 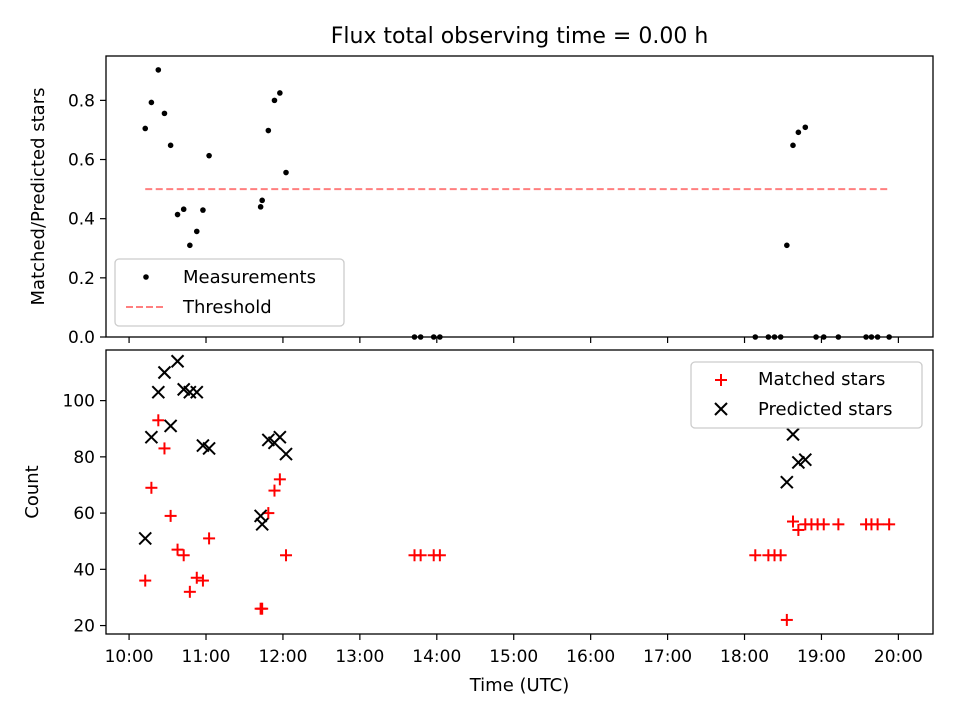 What do you see at coordinates (129, 657) in the screenshot?
I see `x-tick-label: 10:00` at bounding box center [129, 657].